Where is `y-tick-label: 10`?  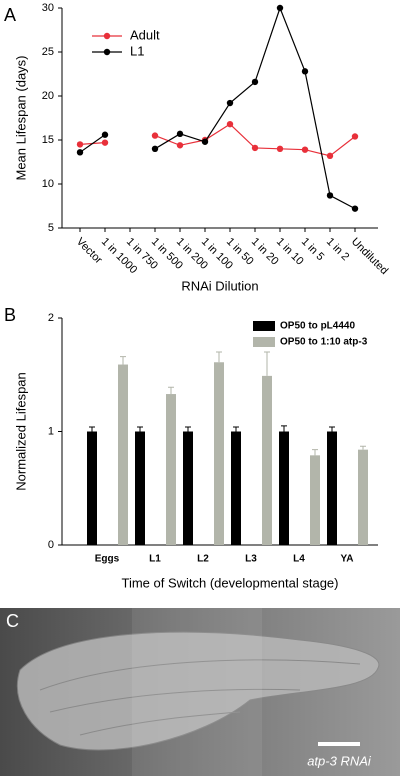 y-tick-label: 10 is located at coordinates (48, 184).